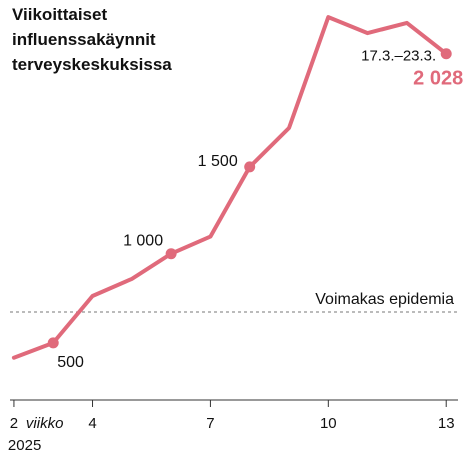  What do you see at coordinates (24, 445) in the screenshot?
I see `x-axis-year-label: 2025` at bounding box center [24, 445].